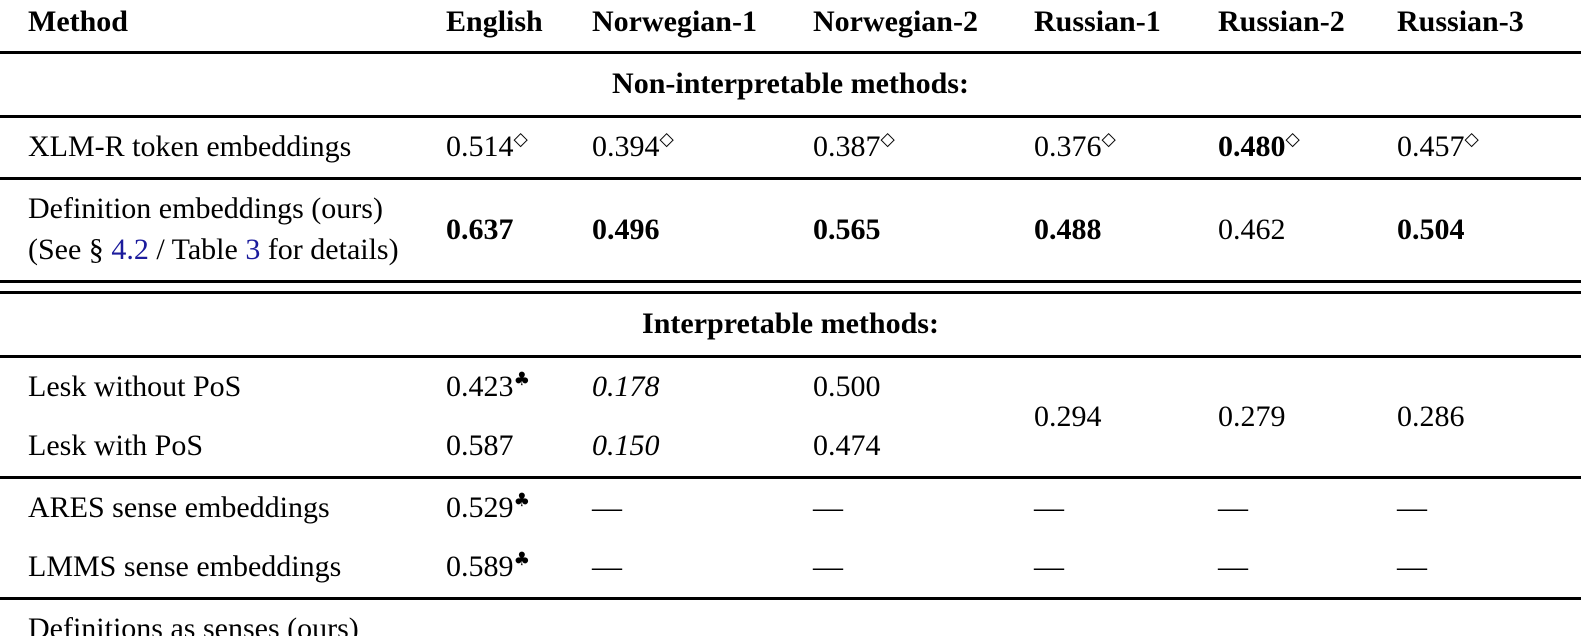  I want to click on score-cell: 0.529♣, so click(519, 507).